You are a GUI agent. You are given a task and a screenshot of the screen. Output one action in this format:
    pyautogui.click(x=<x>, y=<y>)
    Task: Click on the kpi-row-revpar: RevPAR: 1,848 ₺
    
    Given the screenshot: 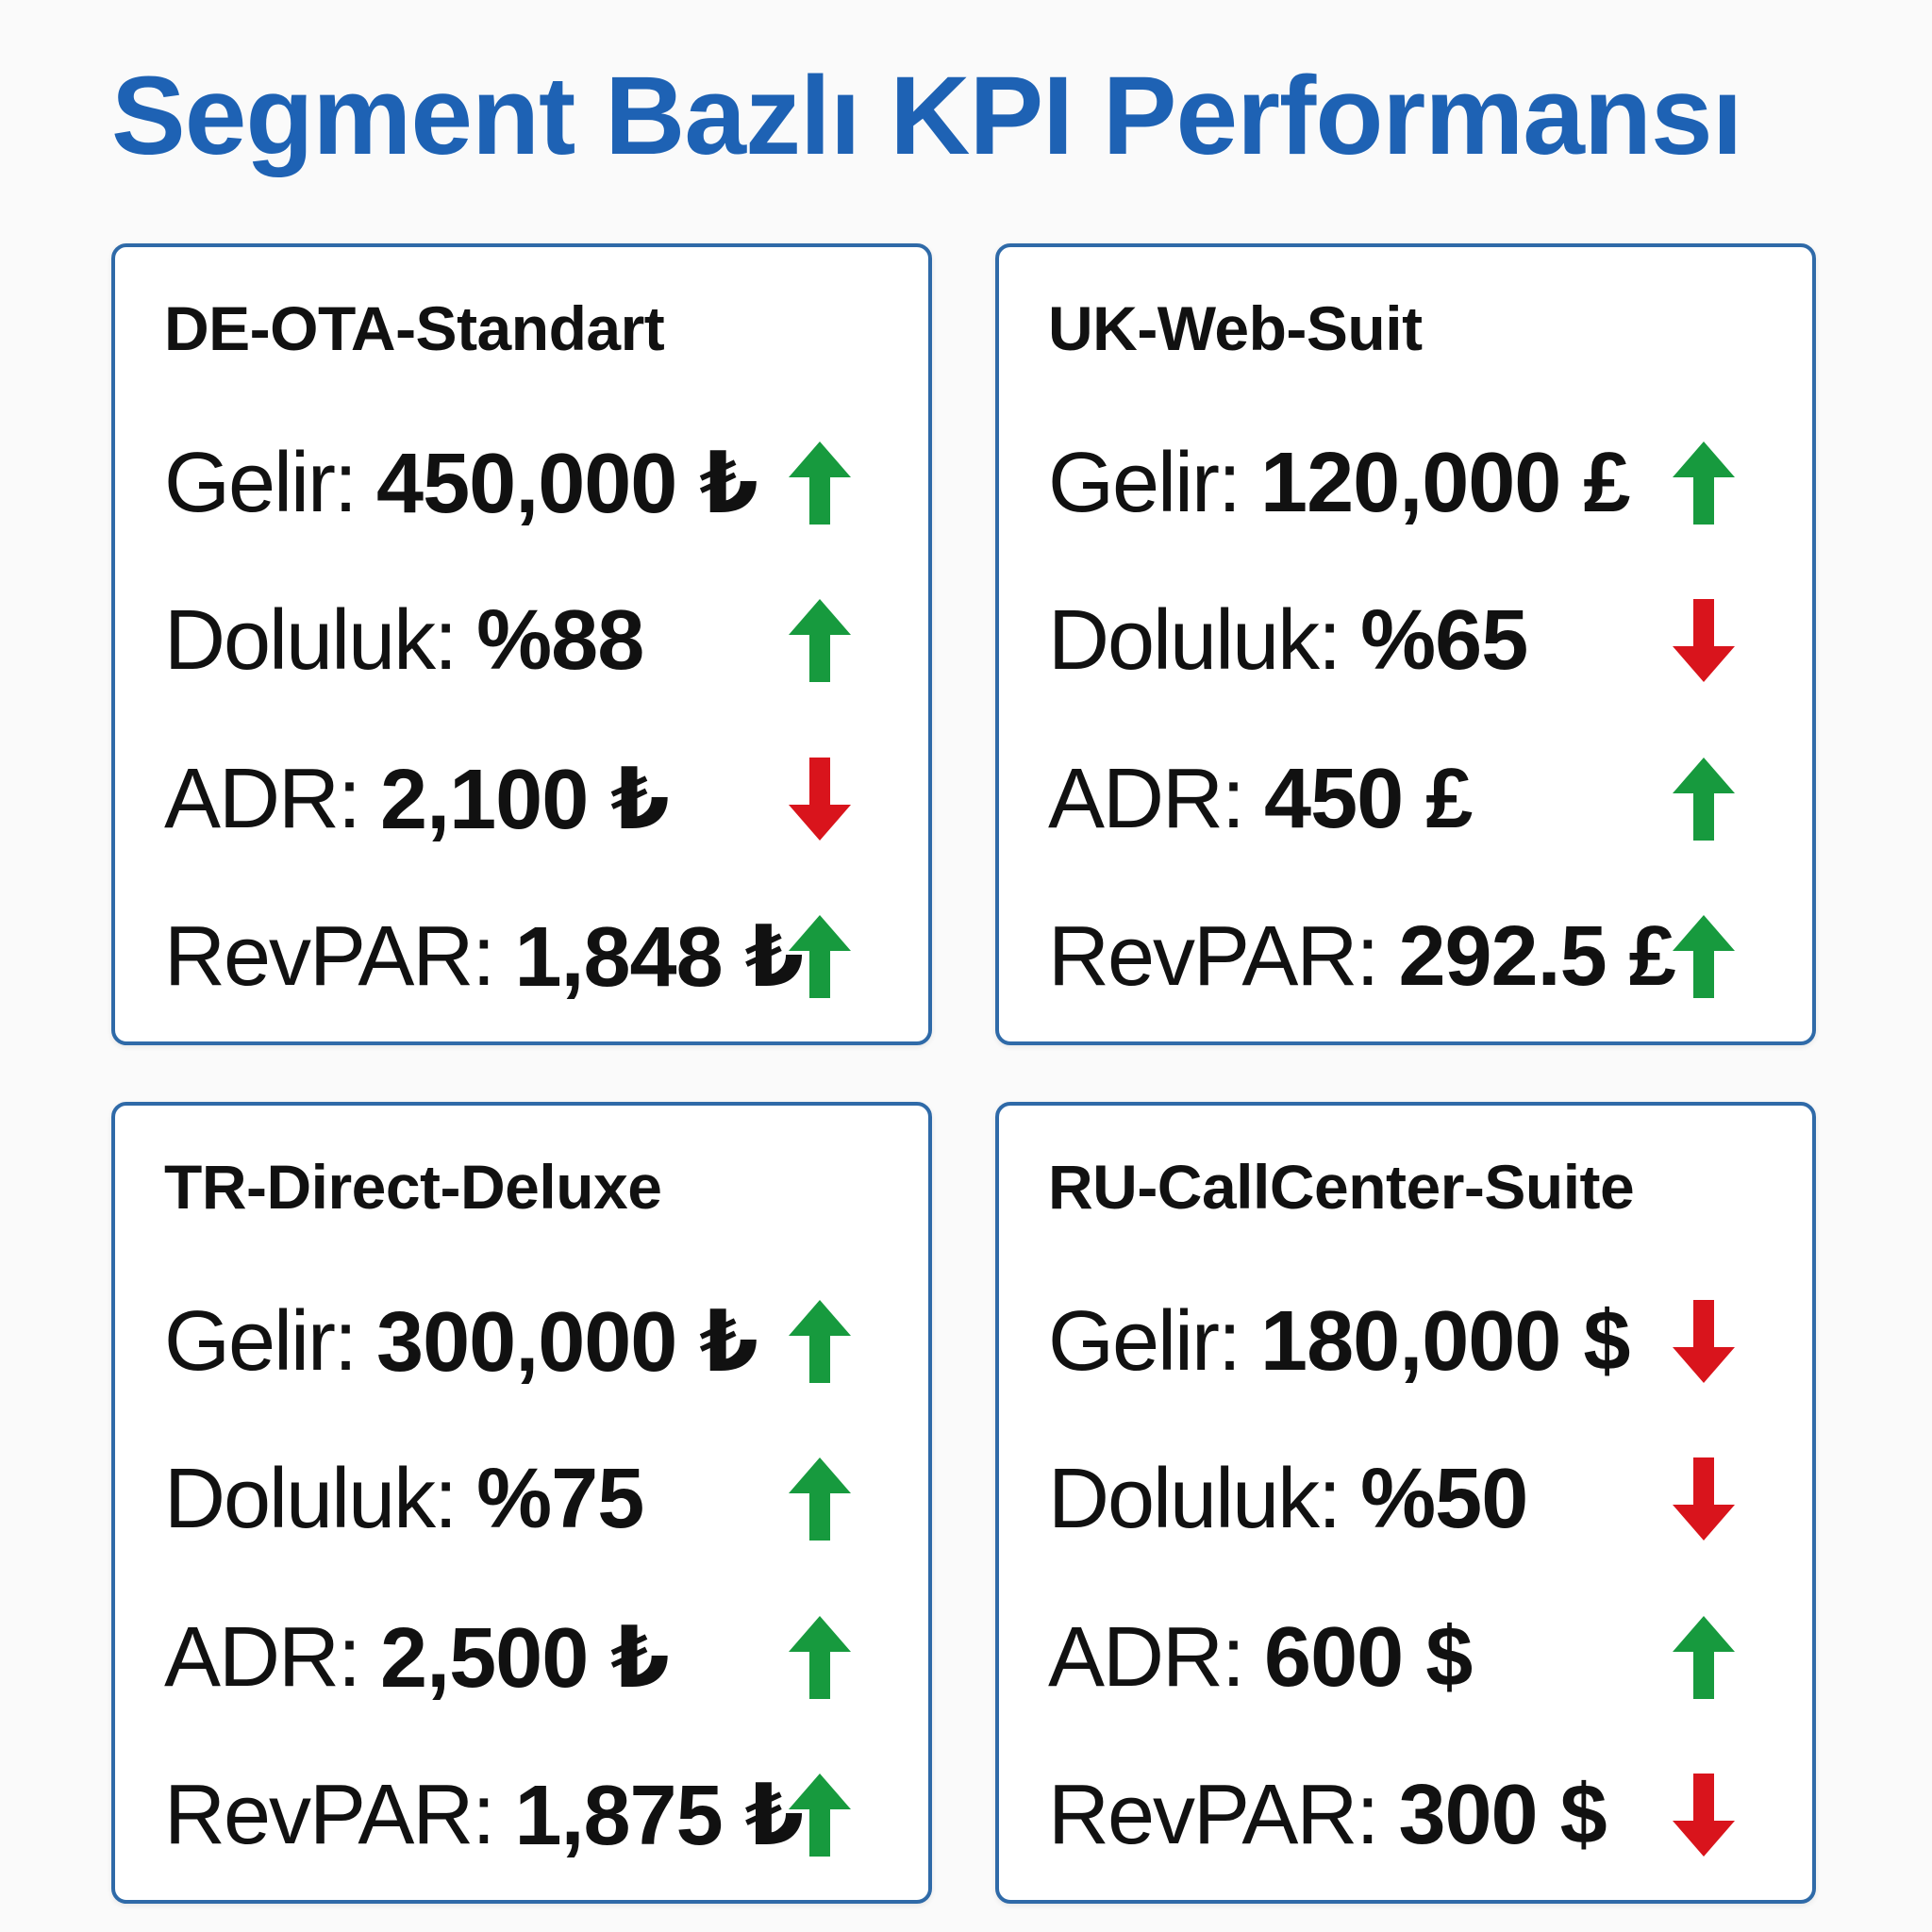 What is the action you would take?
    pyautogui.click(x=528, y=957)
    